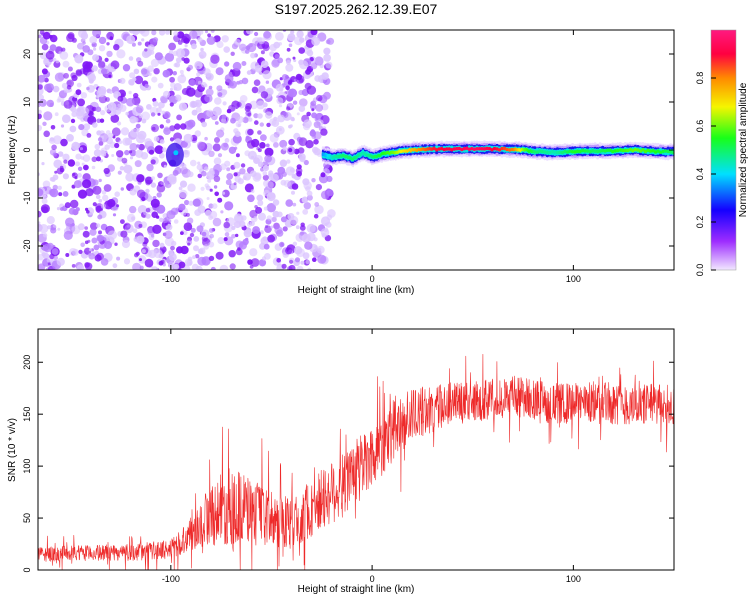  What do you see at coordinates (12, 450) in the screenshot?
I see `snr-y-axis-label: SNR (10 * v/v)` at bounding box center [12, 450].